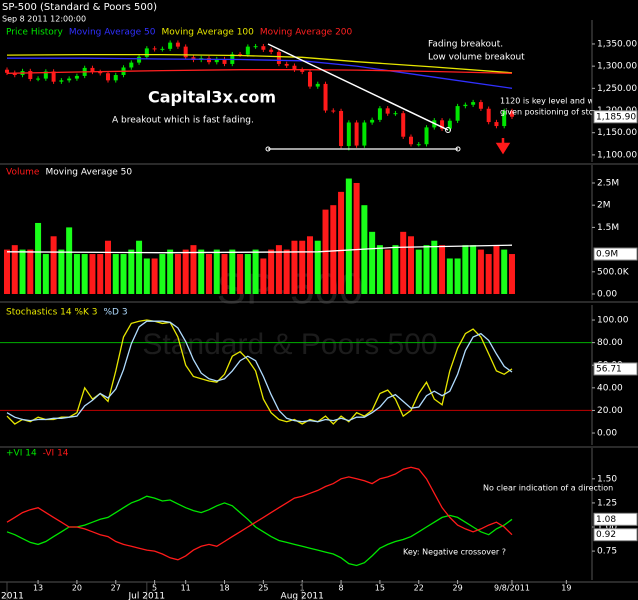 This screenshot has width=638, height=600. I want to click on x-tick-label: 29, so click(458, 588).